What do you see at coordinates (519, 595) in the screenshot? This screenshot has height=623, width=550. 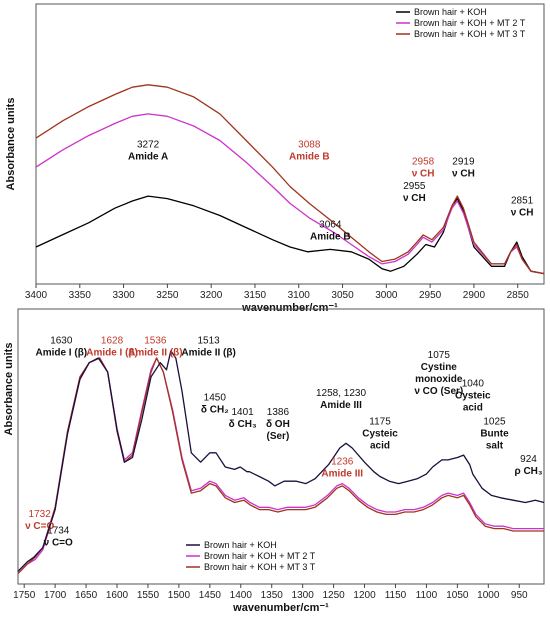 I see `x-tick-label: 950` at bounding box center [519, 595].